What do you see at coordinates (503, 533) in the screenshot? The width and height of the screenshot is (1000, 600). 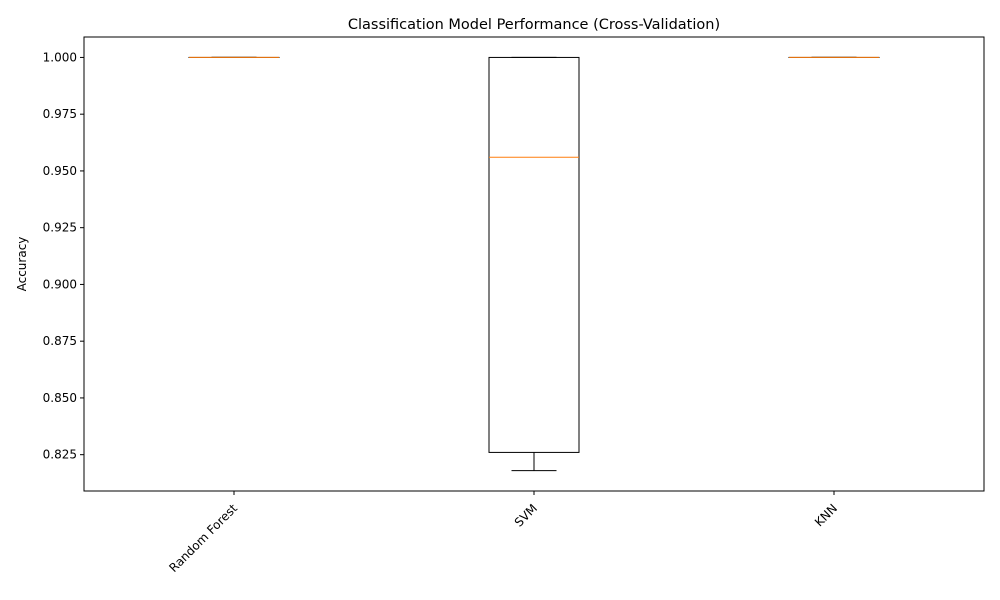 I see `x-axis-ticks: Random Forest SVM KNN` at bounding box center [503, 533].